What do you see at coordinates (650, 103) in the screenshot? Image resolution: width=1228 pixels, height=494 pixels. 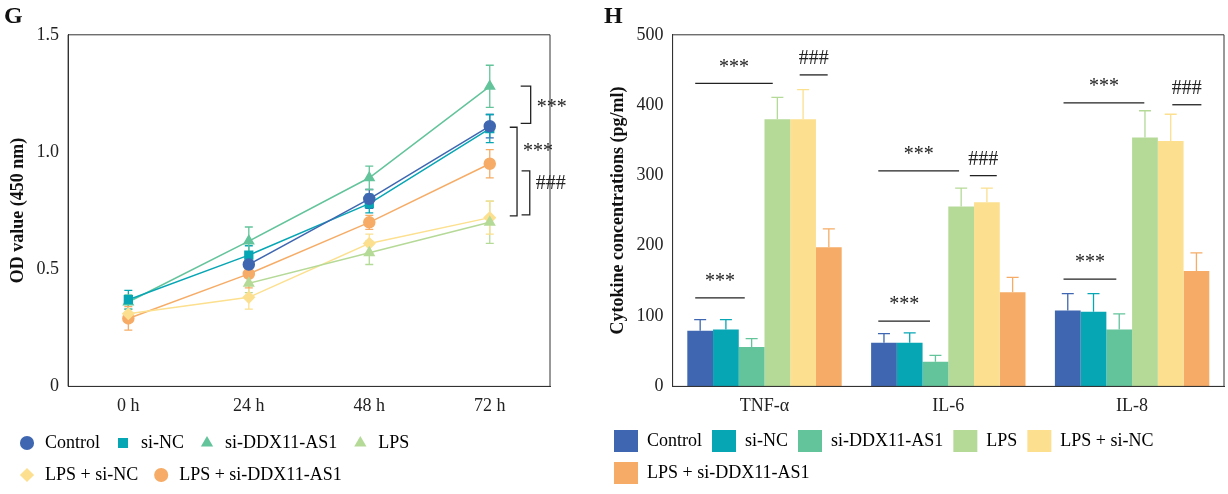 I see `y-tick-label: 400` at bounding box center [650, 103].